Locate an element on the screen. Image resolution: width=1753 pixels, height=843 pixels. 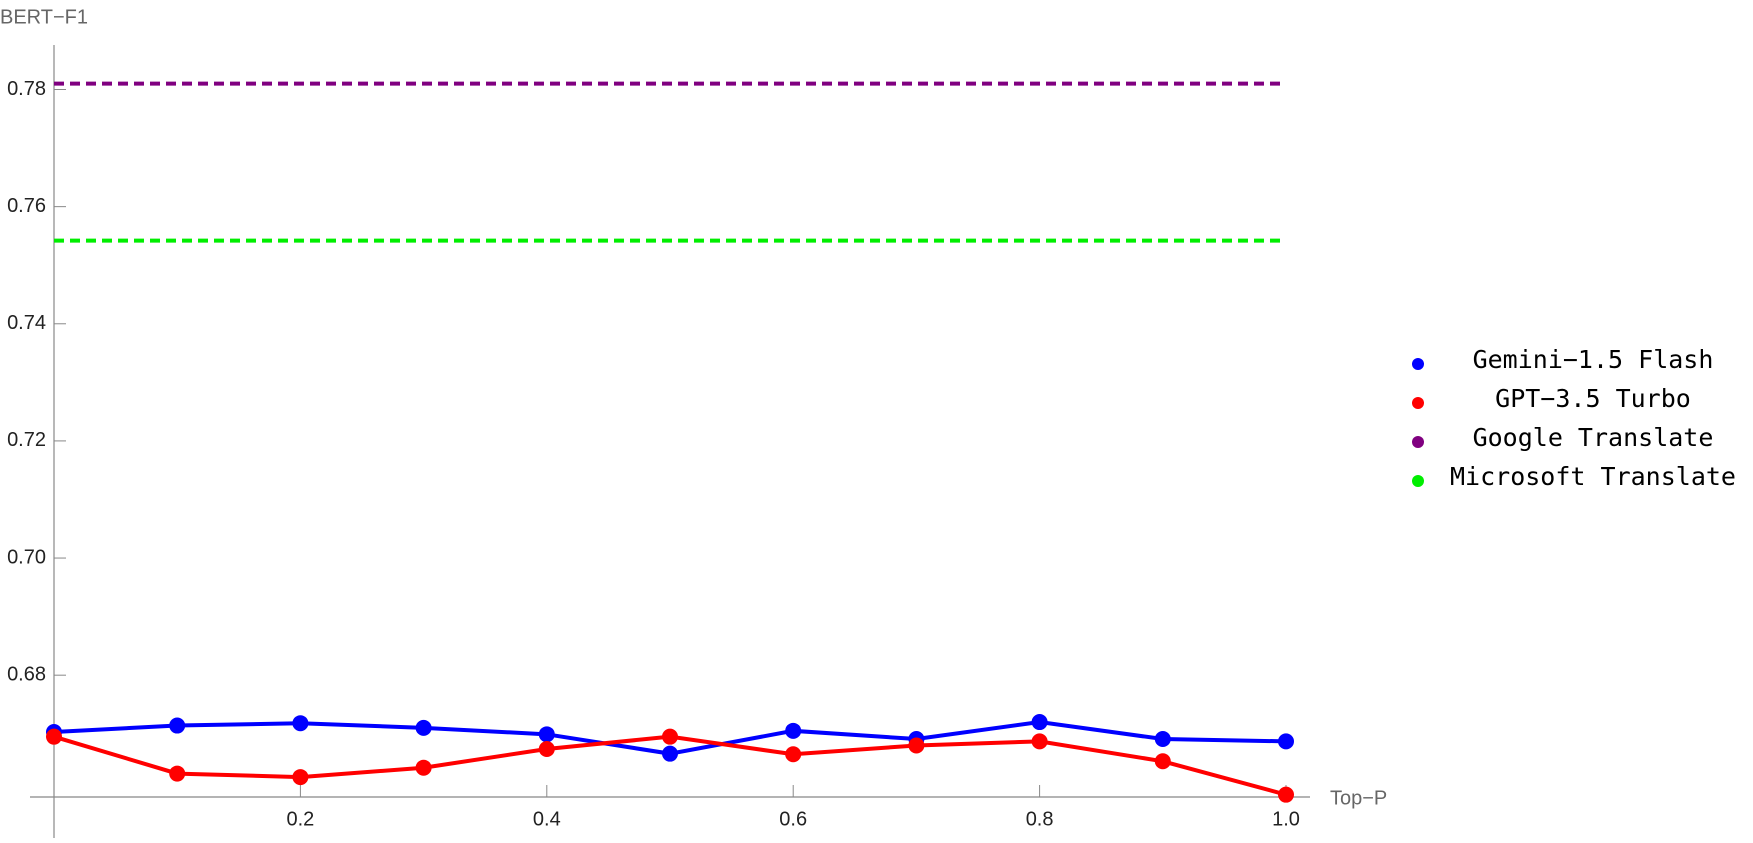
y-tick-label: 0.72 is located at coordinates (26, 440).